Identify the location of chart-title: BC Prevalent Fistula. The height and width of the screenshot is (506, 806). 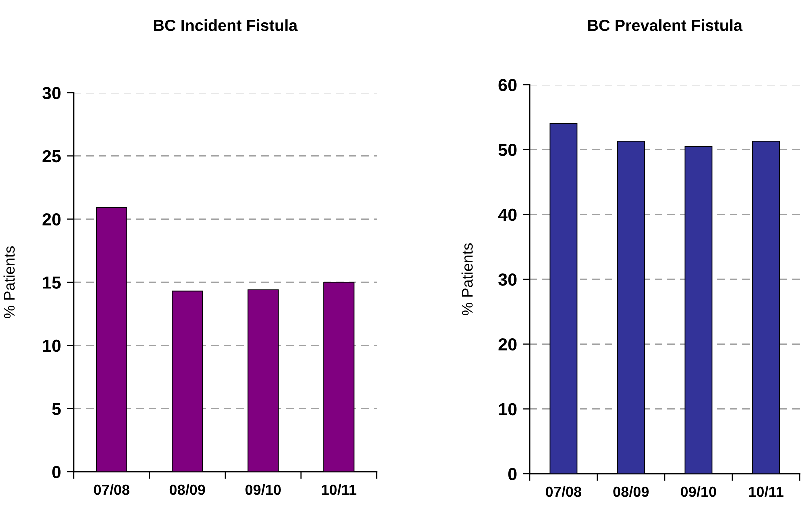
(665, 26).